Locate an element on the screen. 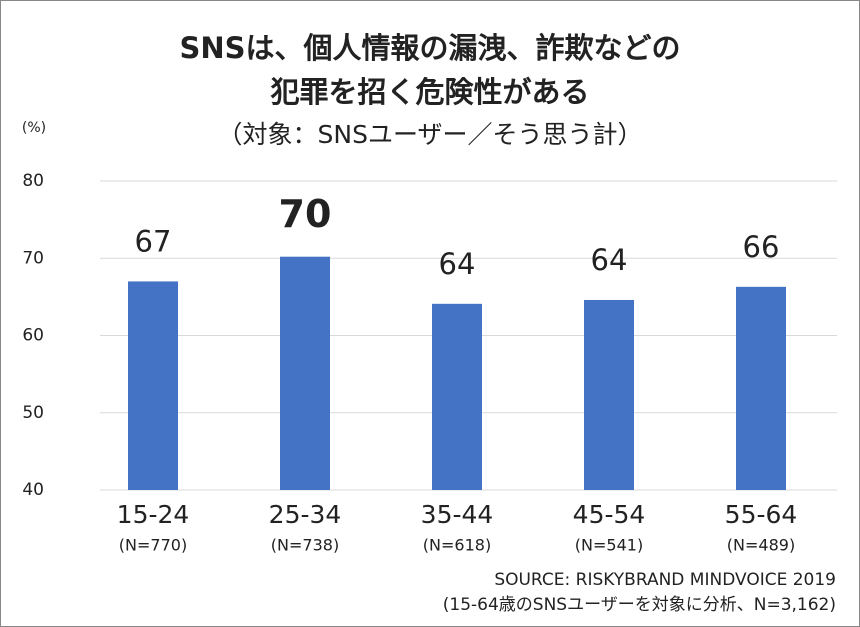 The width and height of the screenshot is (860, 627). sample-size: (N=489) is located at coordinates (761, 545).